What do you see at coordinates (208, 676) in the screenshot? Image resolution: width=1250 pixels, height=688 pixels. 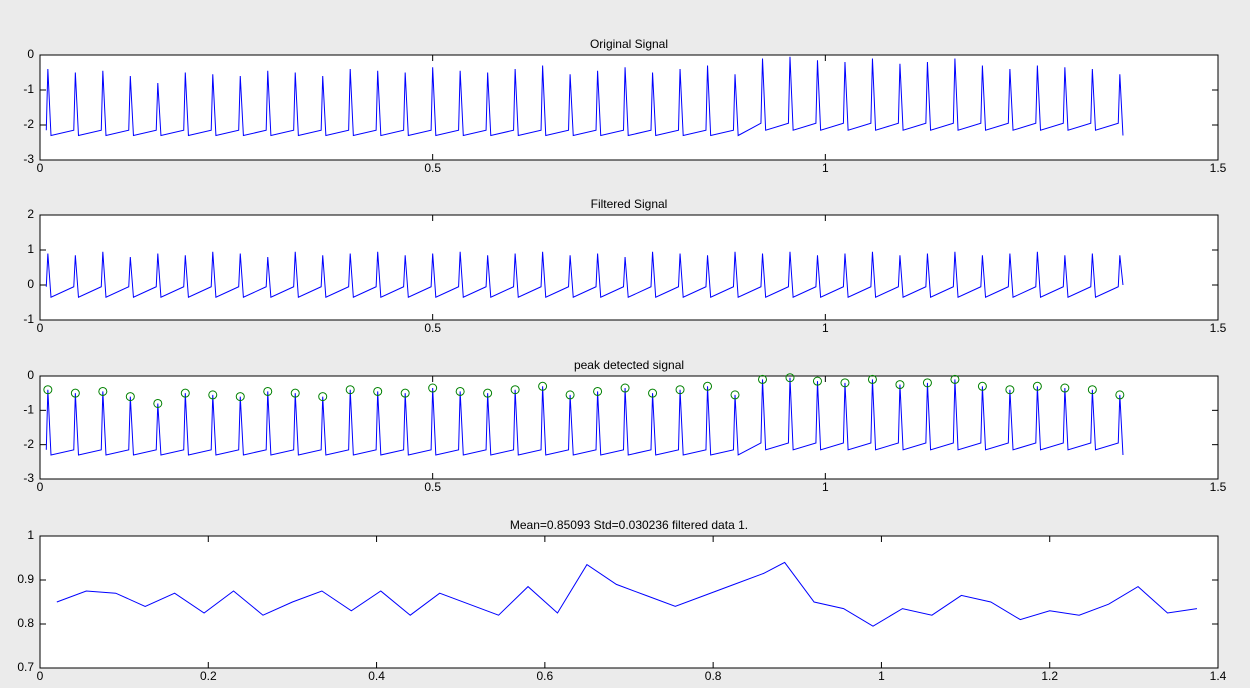 I see `x-tick-label: 0.2` at bounding box center [208, 676].